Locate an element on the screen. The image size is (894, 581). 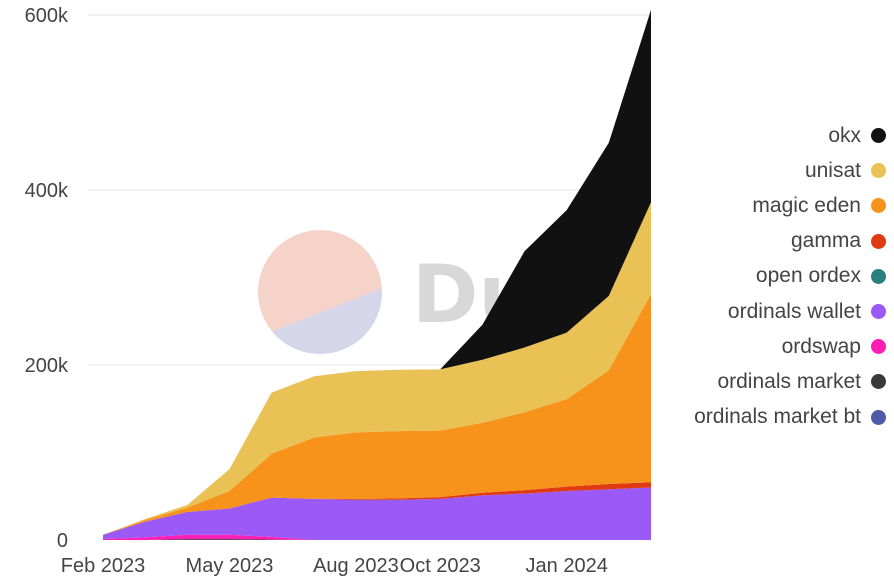
area-ordinals-wallet is located at coordinates (377, 513).